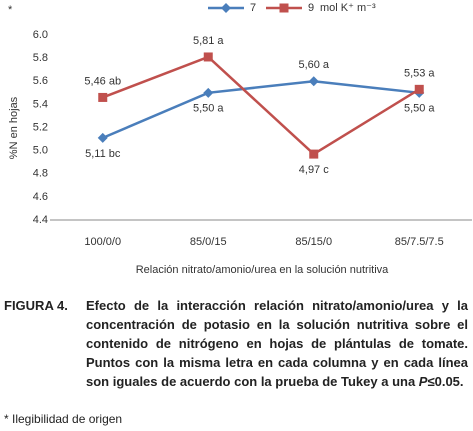  I want to click on x-tick-label: 85/0/15, so click(208, 242).